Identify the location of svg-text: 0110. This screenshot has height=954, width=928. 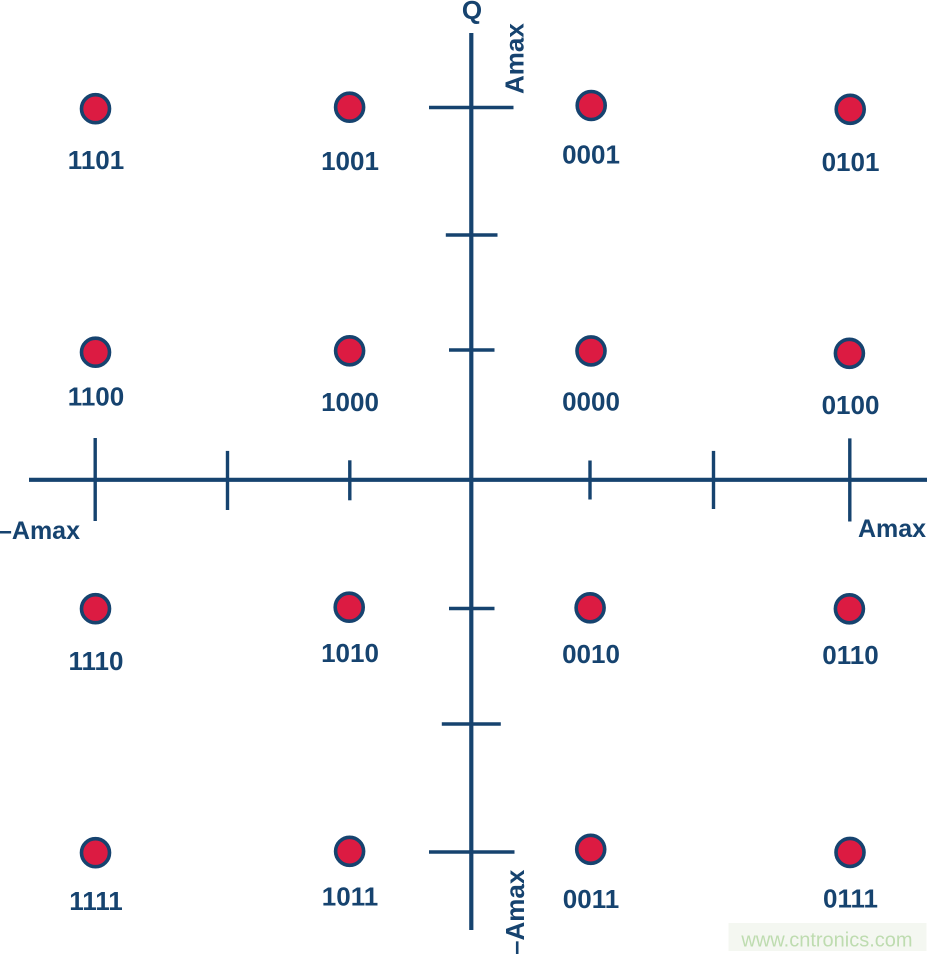
(850, 655).